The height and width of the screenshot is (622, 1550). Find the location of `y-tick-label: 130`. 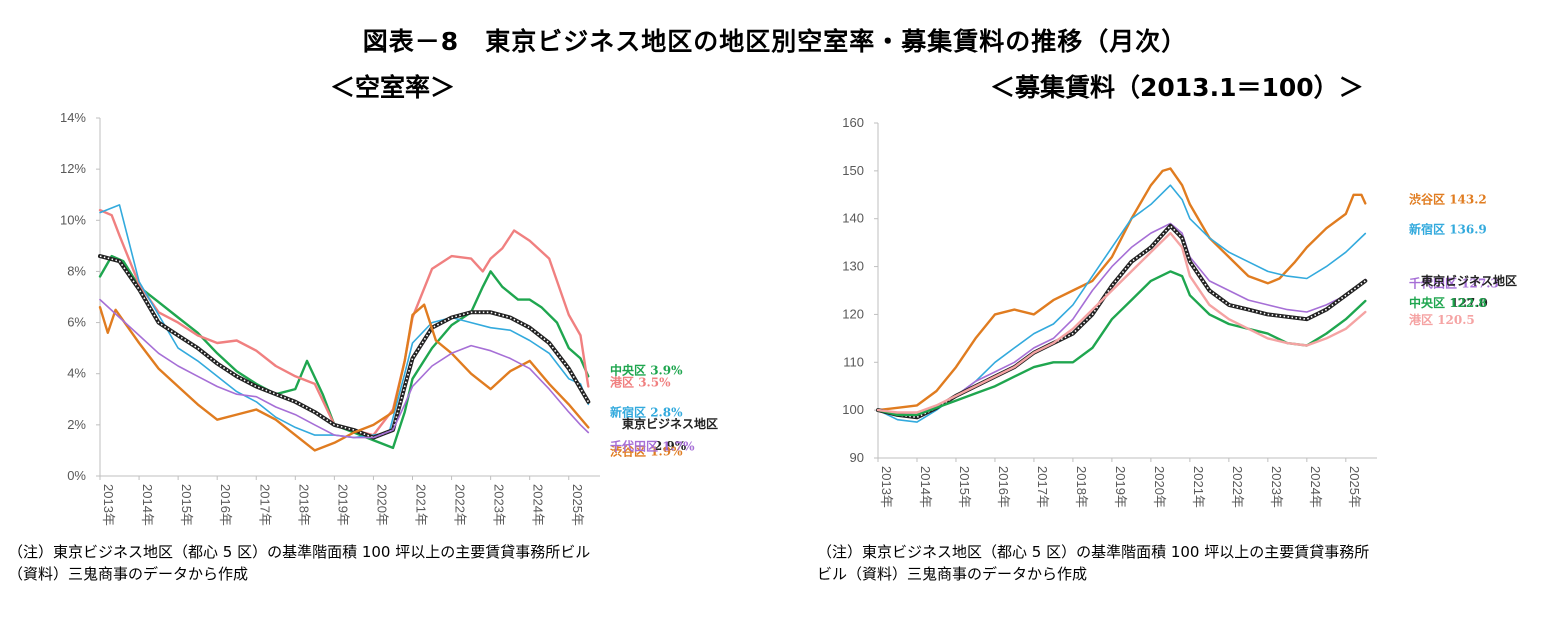

y-tick-label: 130 is located at coordinates (853, 266).